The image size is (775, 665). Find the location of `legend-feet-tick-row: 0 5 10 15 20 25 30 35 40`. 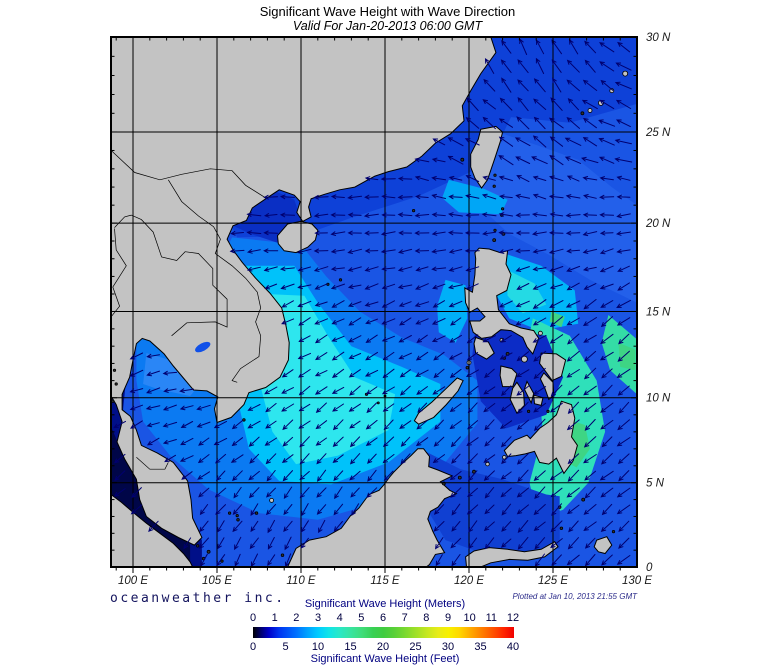

legend-feet-tick-row: 0 5 10 15 20 25 30 35 40 is located at coordinates (387, 647).